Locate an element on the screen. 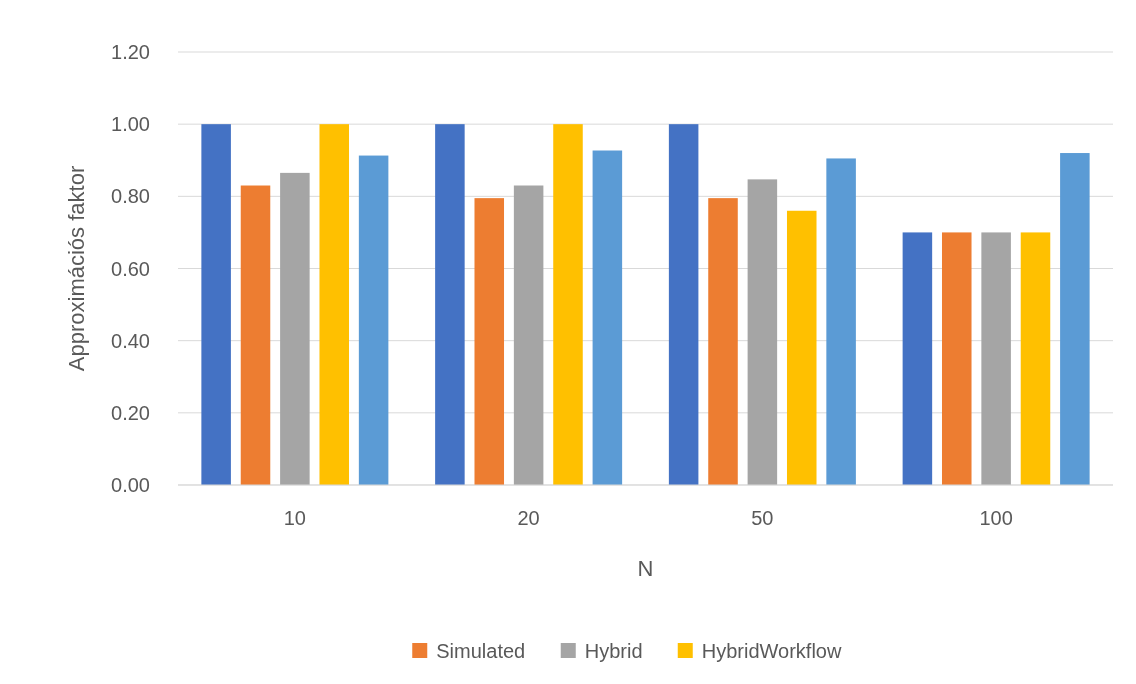  x-axis-title: N is located at coordinates (645, 568).